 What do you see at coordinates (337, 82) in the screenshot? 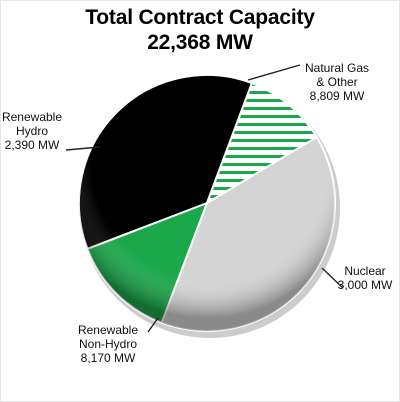
I see `slice-label: Natural Gas & Other 8,809 MW` at bounding box center [337, 82].